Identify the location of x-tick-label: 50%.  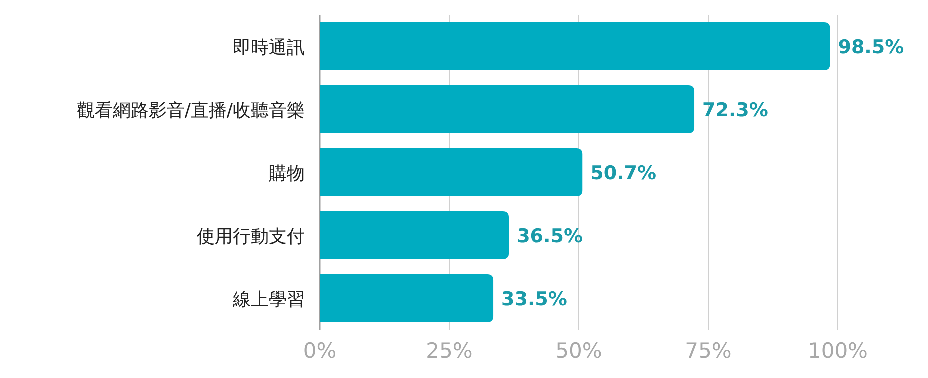
(579, 351).